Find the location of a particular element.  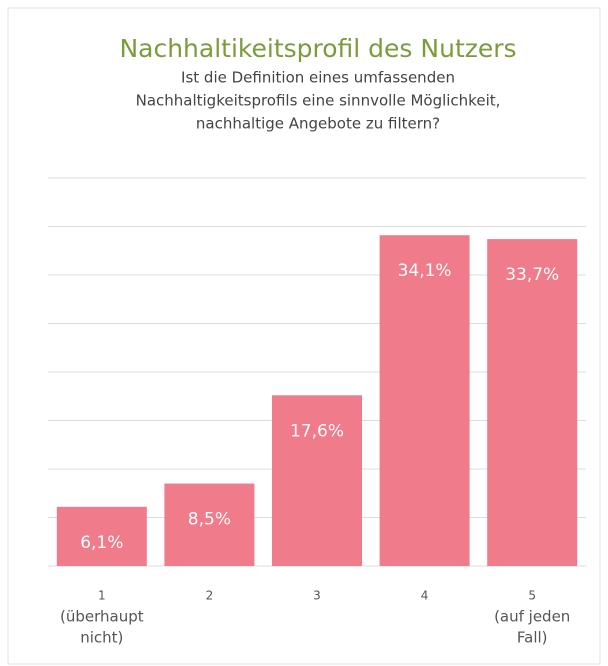

data-label: 6,1% is located at coordinates (101, 543).